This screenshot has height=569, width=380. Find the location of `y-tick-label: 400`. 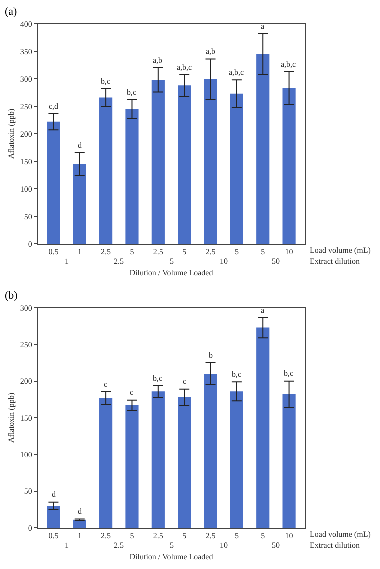

y-tick-label: 400 is located at coordinates (26, 24).